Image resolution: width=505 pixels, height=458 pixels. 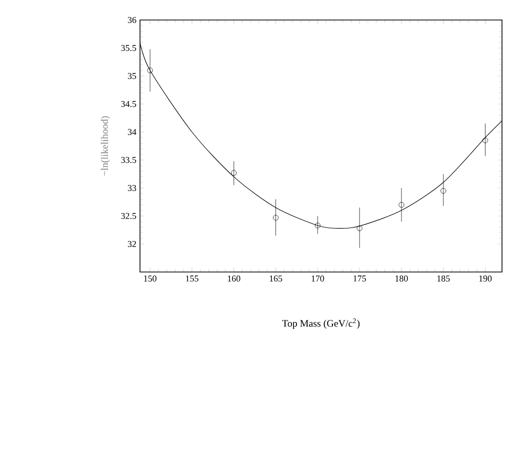 What do you see at coordinates (132, 132) in the screenshot?
I see `y-tick-label: 34` at bounding box center [132, 132].